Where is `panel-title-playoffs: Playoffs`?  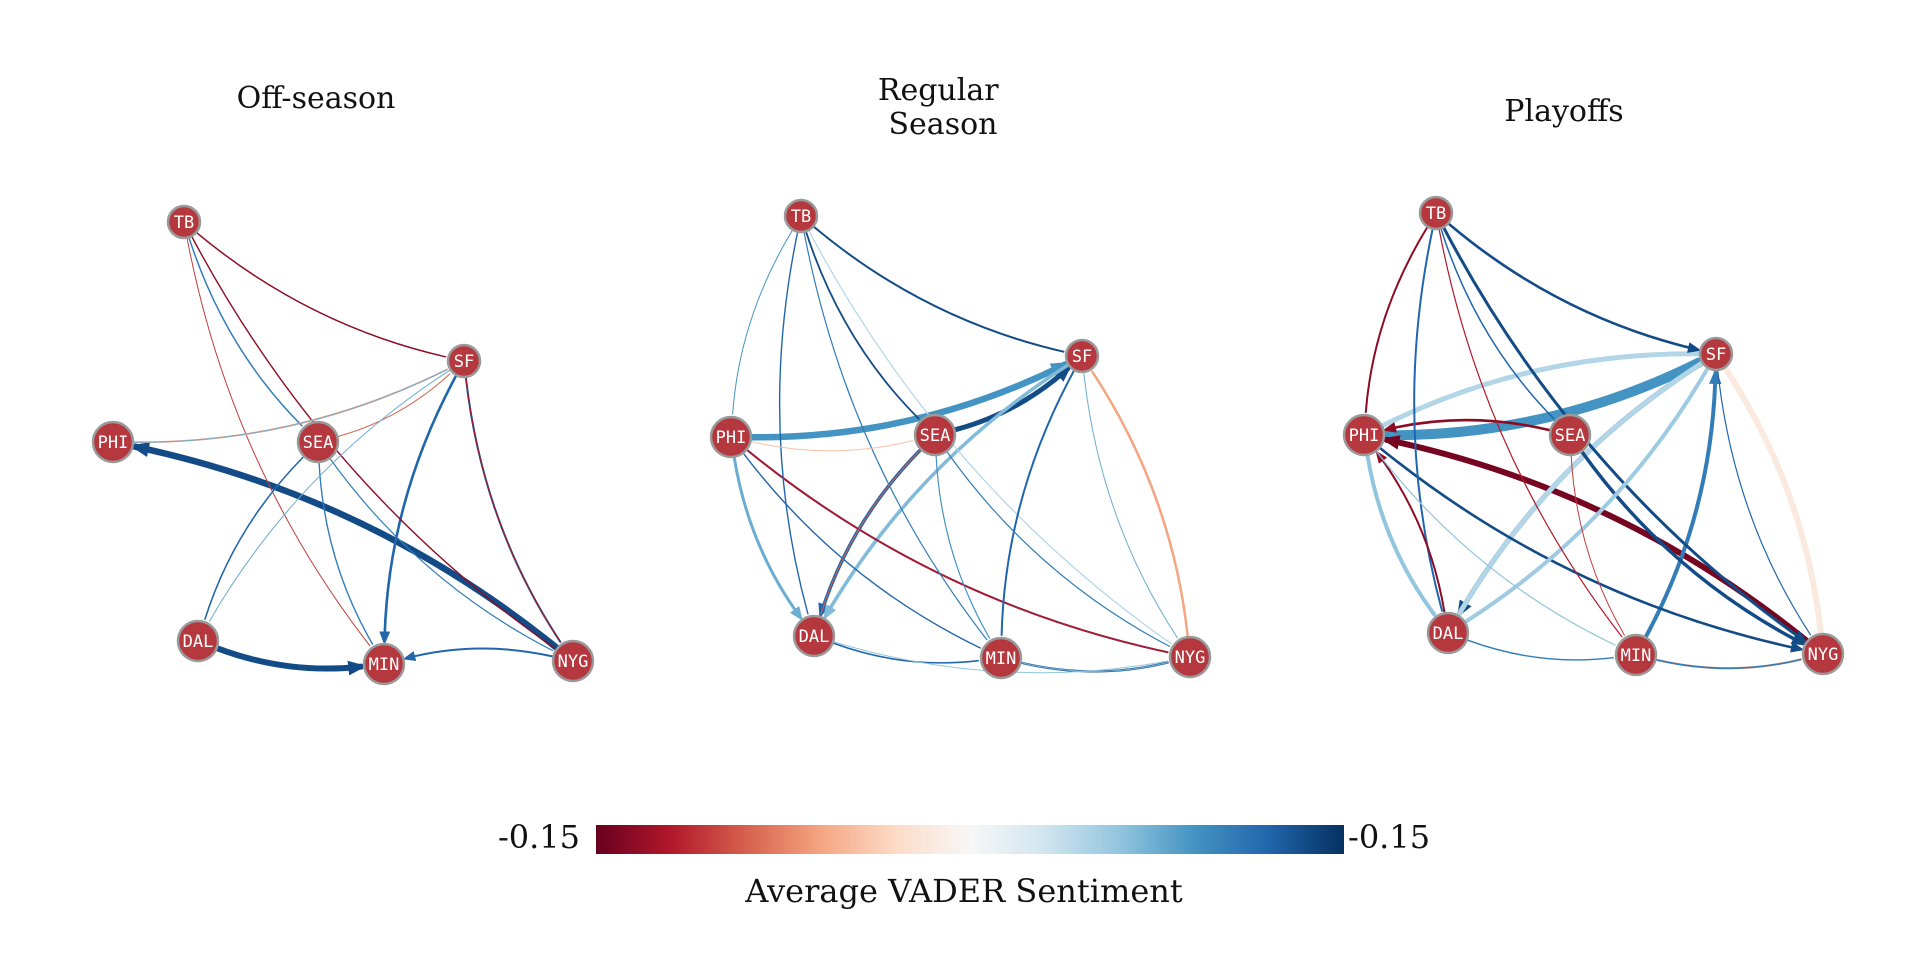
panel-title-playoffs: Playoffs is located at coordinates (1563, 111).